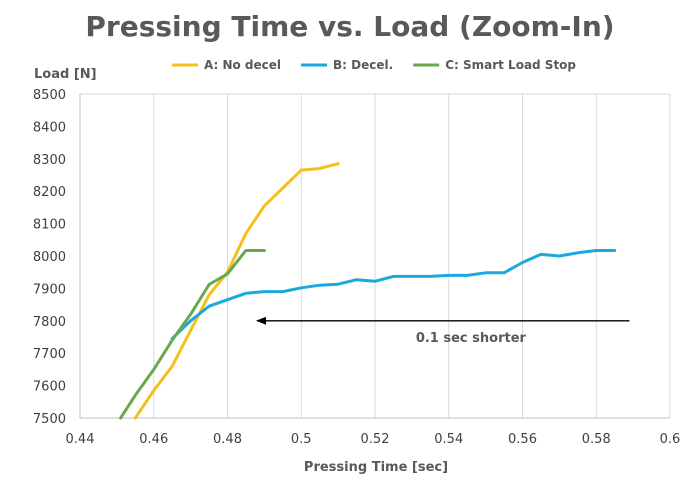 Image resolution: width=700 pixels, height=493 pixels. I want to click on y-tick-label: 7700, so click(49, 354).